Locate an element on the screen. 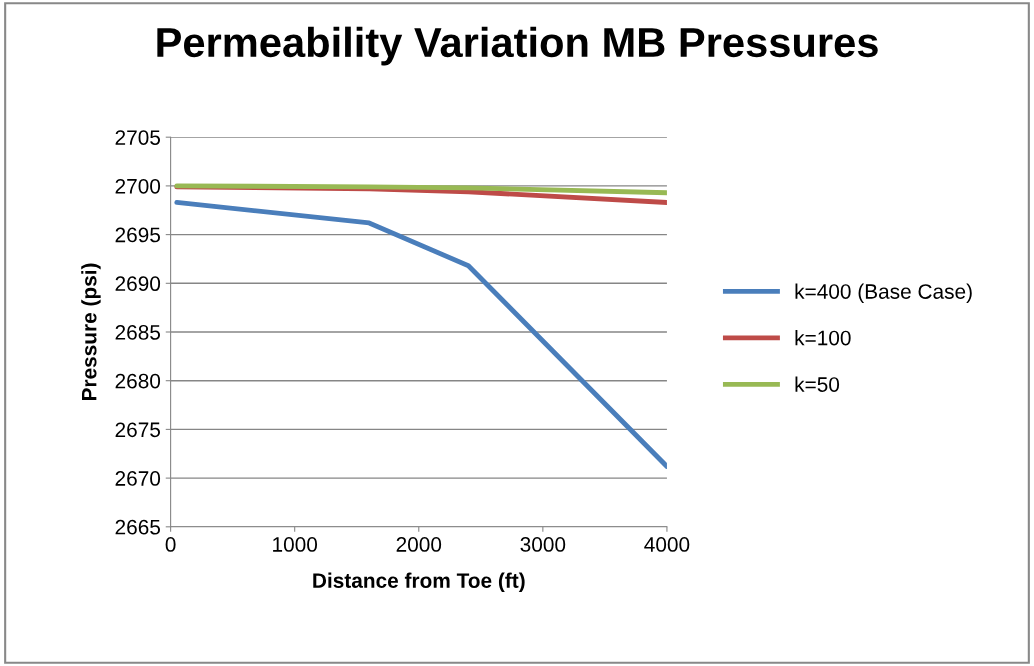  x-tick-label: 2000 is located at coordinates (419, 544).